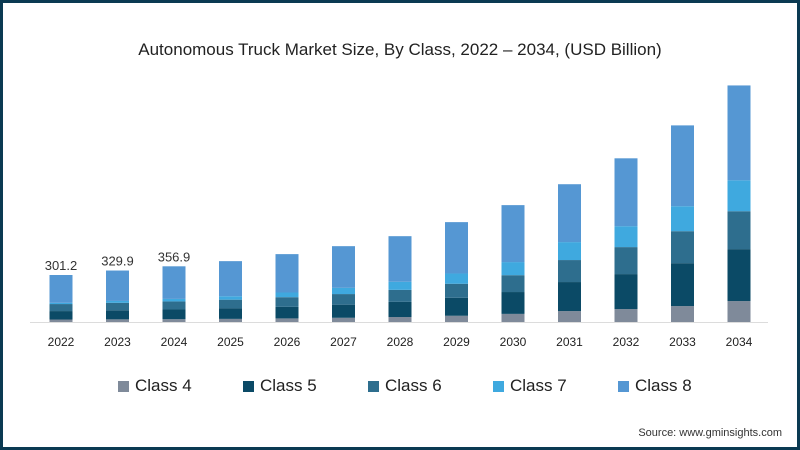 This screenshot has width=800, height=450. What do you see at coordinates (343, 299) in the screenshot?
I see `bar-segment-class-6-2027` at bounding box center [343, 299].